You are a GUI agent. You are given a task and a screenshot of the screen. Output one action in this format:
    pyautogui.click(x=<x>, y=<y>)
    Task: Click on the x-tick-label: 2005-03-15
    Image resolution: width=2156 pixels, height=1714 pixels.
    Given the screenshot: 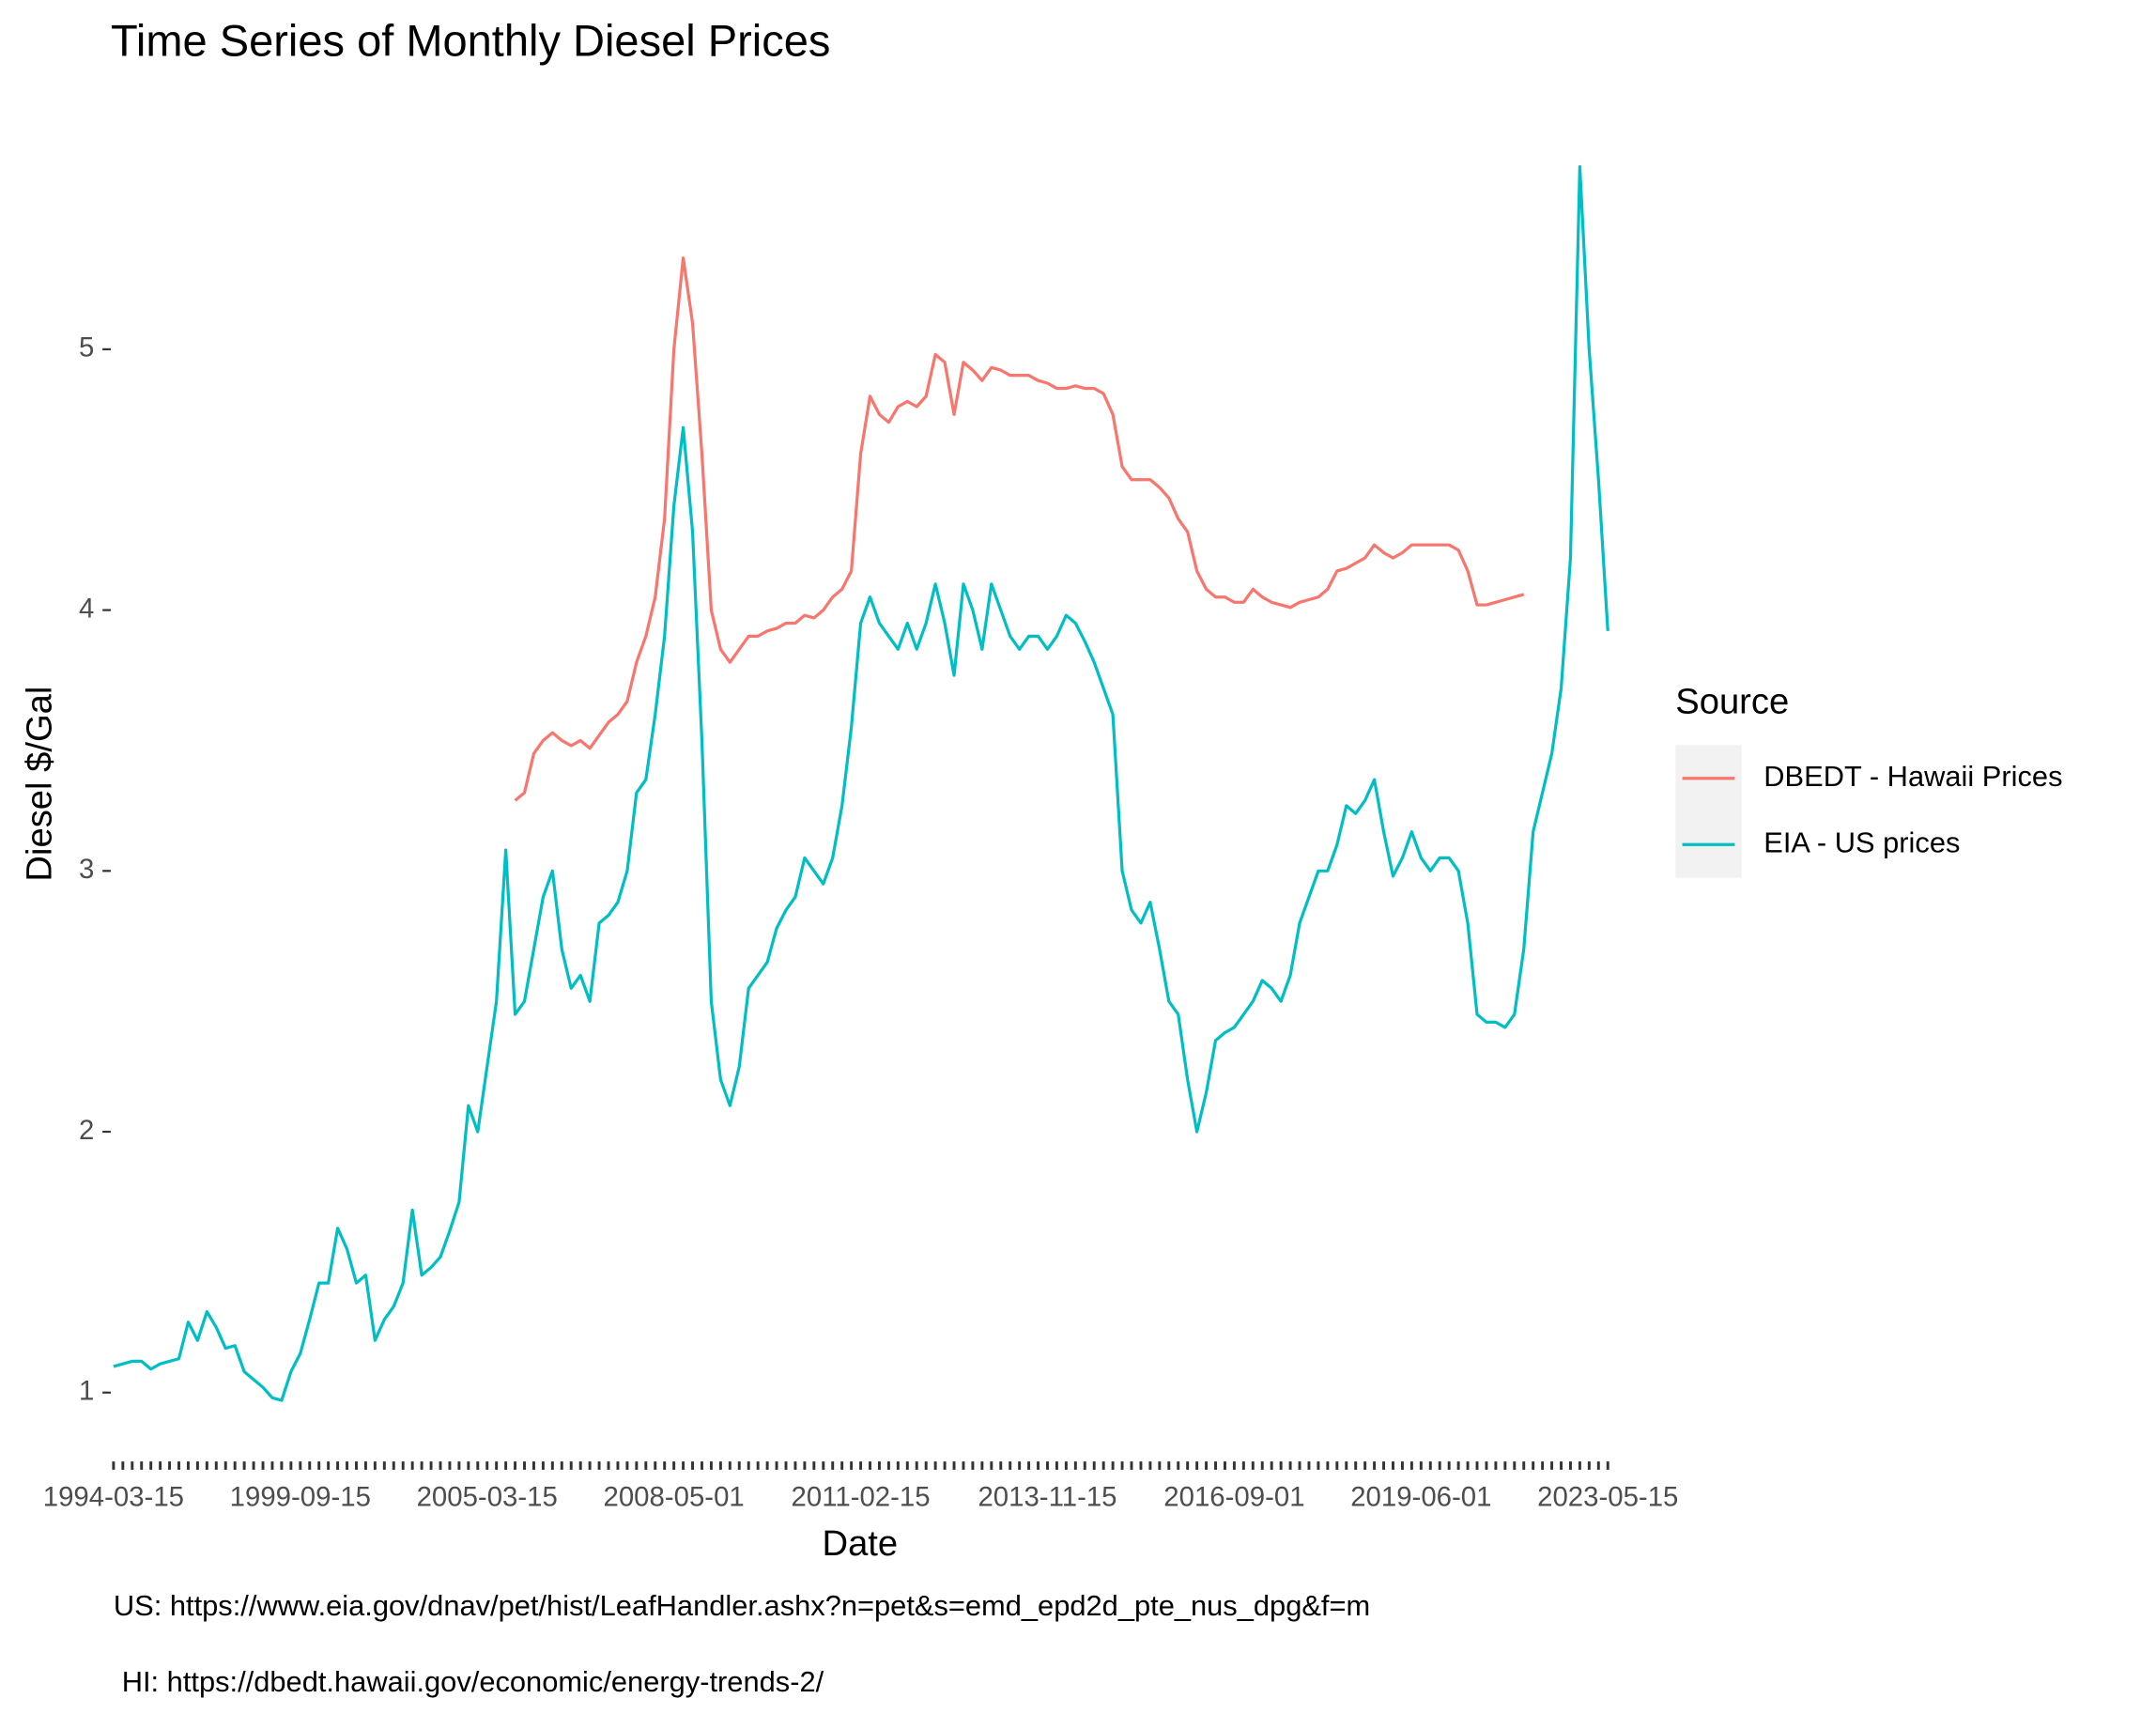 What is the action you would take?
    pyautogui.click(x=487, y=1497)
    